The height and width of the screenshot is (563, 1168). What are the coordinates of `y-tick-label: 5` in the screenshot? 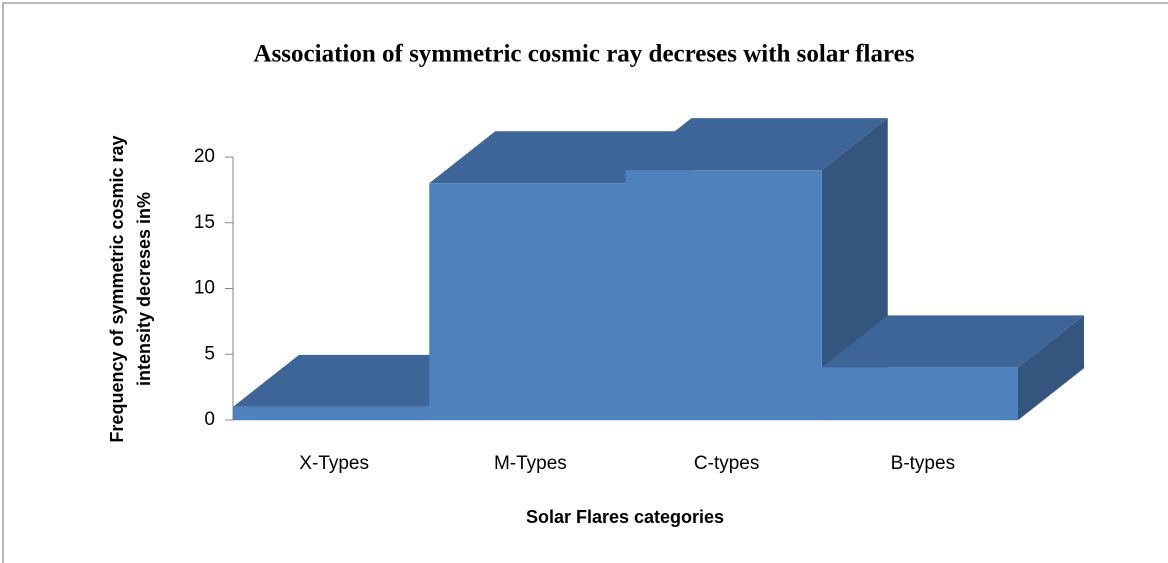 It's located at (209, 353).